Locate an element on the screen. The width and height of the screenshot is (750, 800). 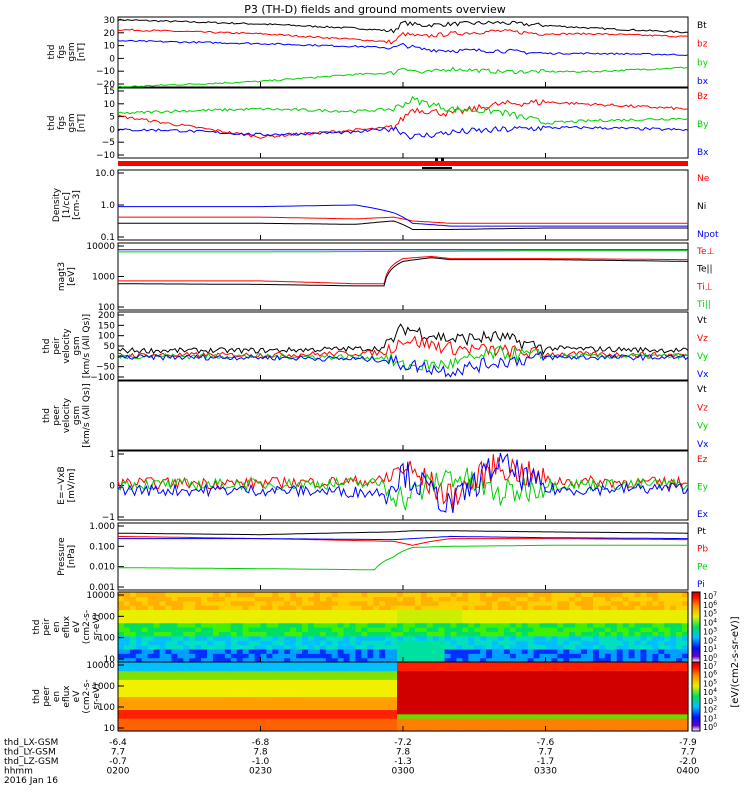
colorbar-tick-label: 100 is located at coordinates (710, 727).